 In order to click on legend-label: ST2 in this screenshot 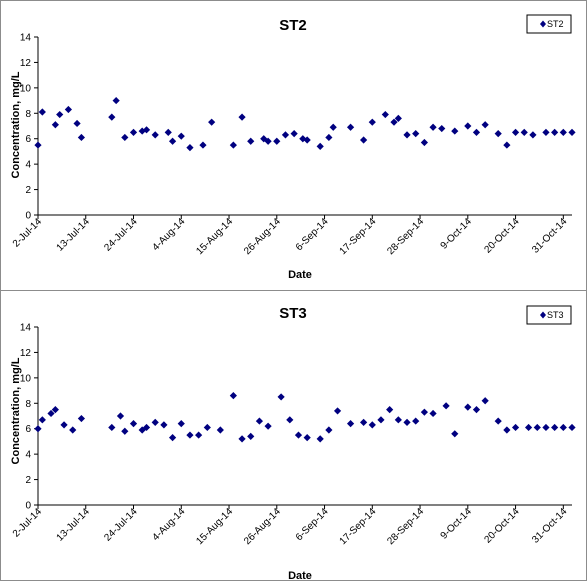, I will do `click(555, 24)`.